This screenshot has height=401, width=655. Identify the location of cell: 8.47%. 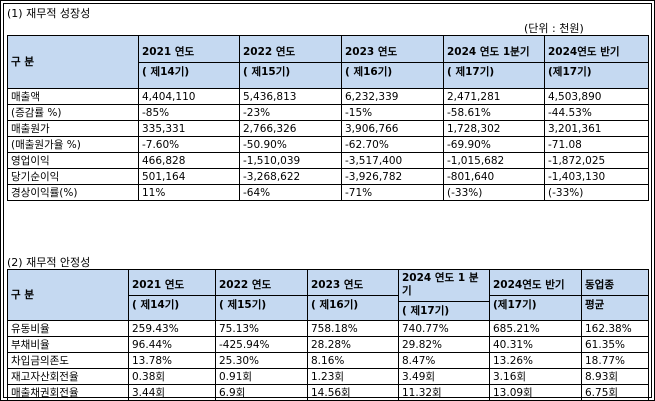
(444, 360).